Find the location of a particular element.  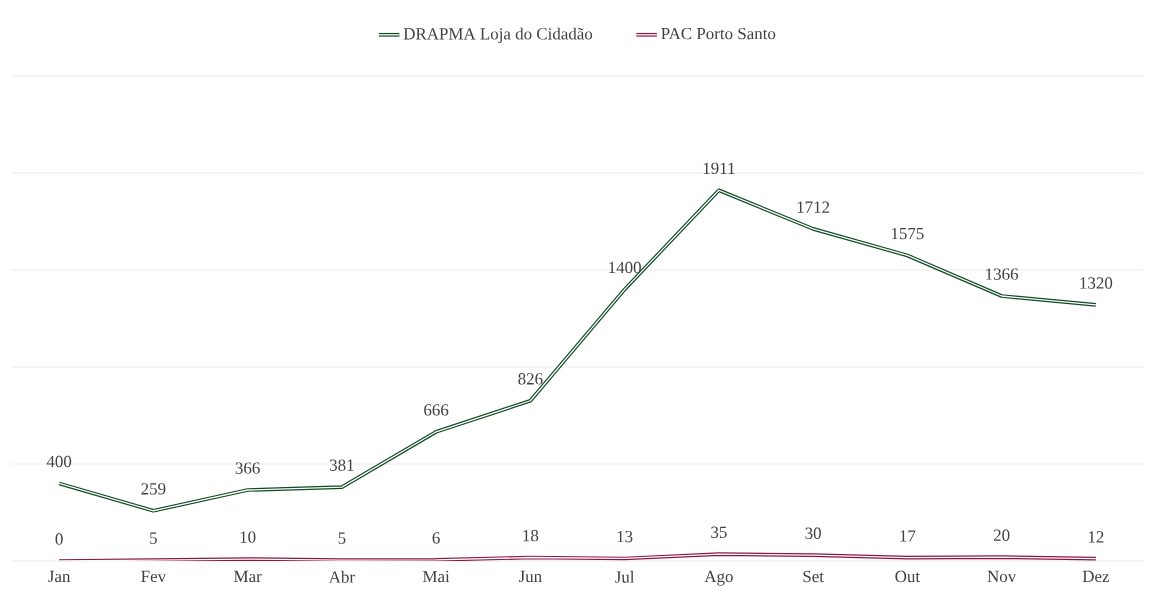

data-label: 1712 is located at coordinates (813, 207).